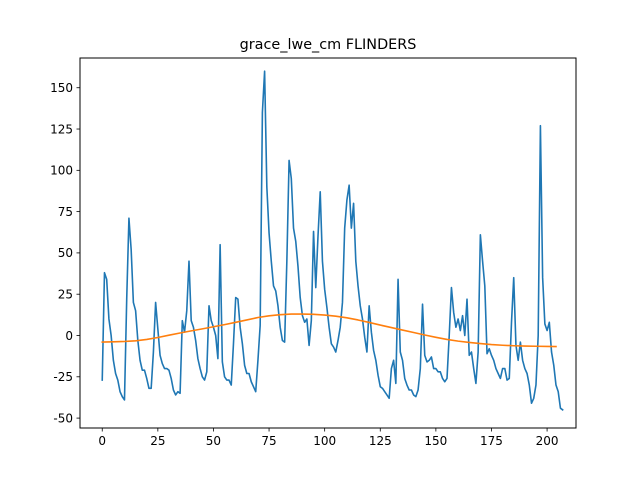 This screenshot has height=480, width=640. What do you see at coordinates (63, 418) in the screenshot?
I see `y-tick-label: -50` at bounding box center [63, 418].